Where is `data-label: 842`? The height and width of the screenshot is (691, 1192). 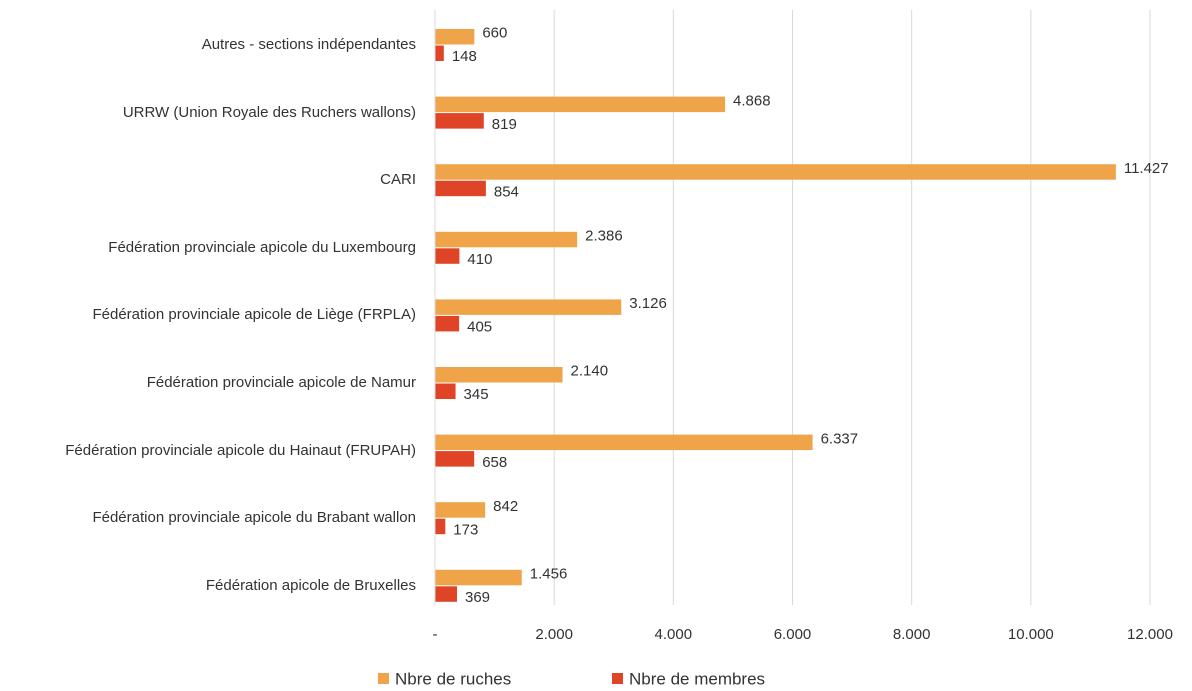
data-label: 842 is located at coordinates (505, 506).